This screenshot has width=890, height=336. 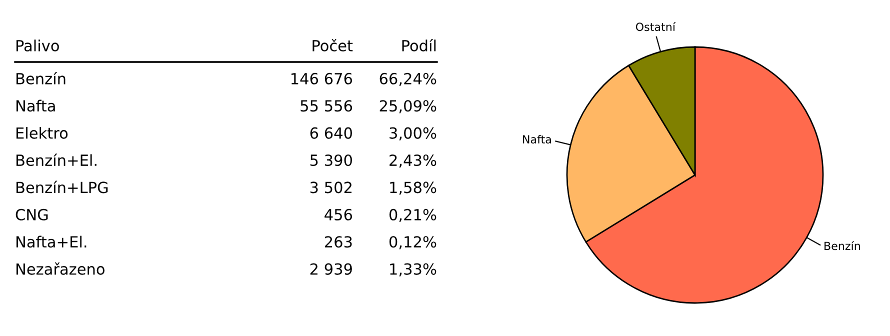 I want to click on data-label: 3,00%, so click(x=413, y=133).